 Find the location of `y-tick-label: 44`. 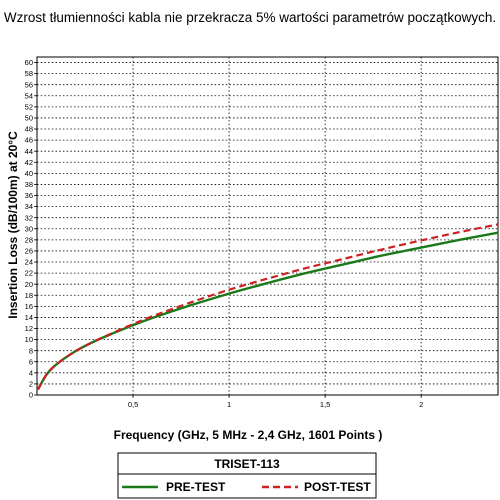

y-tick-label: 44 is located at coordinates (29, 151).